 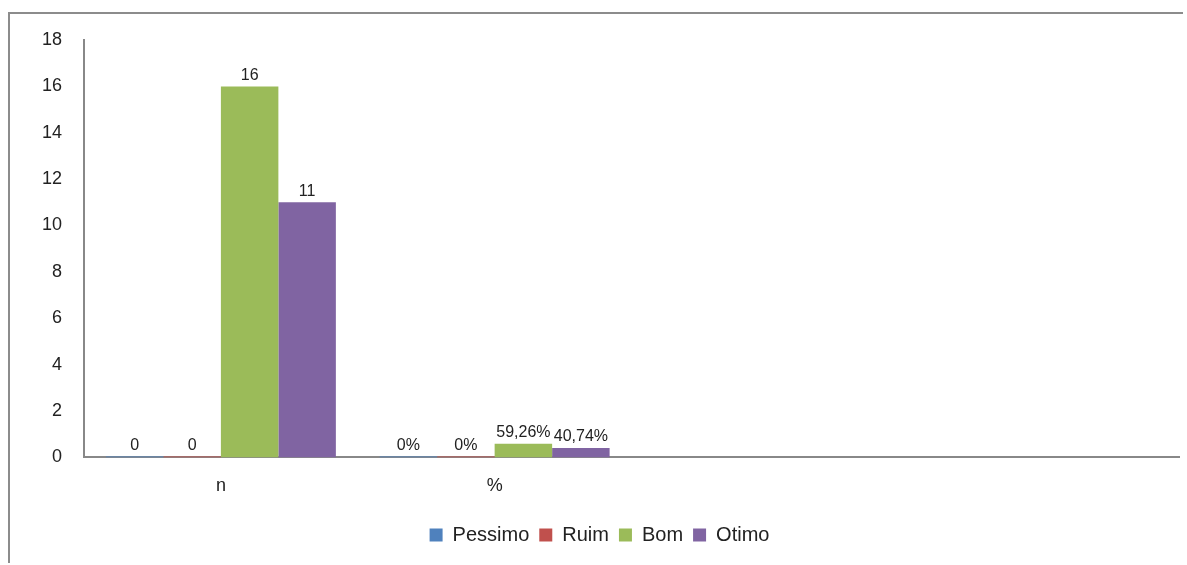 I want to click on legend-label: Pessimo, so click(x=491, y=533).